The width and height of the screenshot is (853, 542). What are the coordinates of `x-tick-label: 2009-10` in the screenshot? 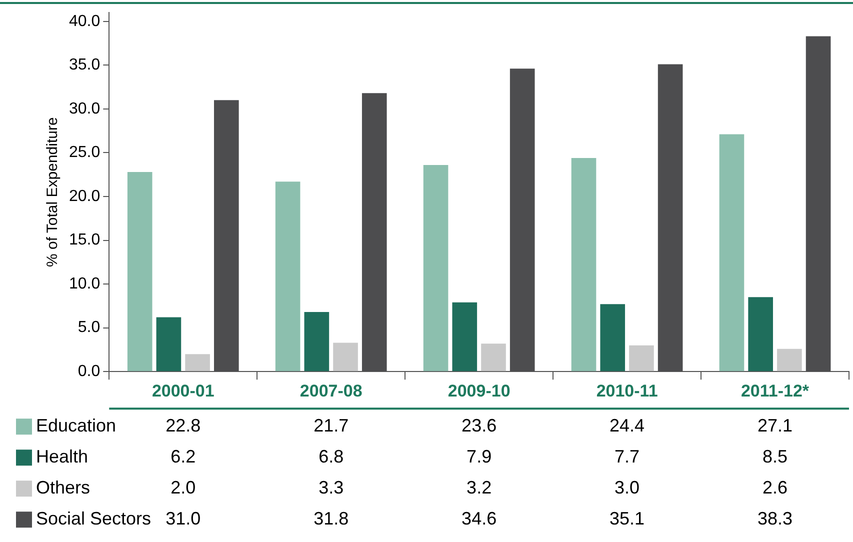 It's located at (479, 390).